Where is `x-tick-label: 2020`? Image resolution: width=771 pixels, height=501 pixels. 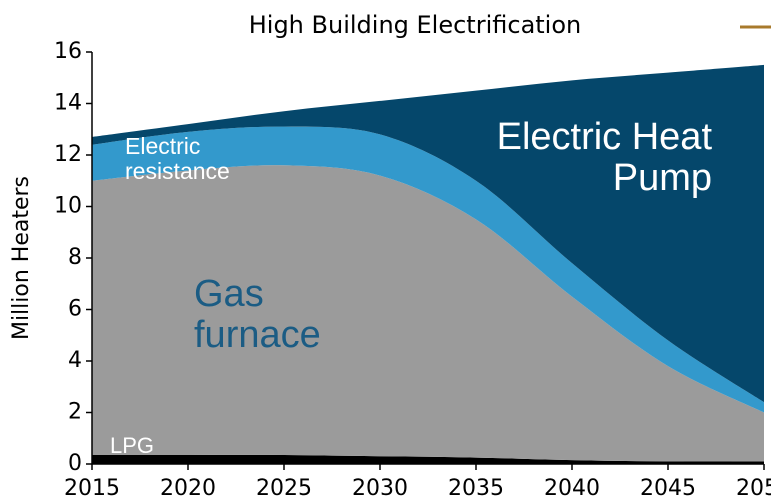 x-tick-label: 2020 is located at coordinates (188, 488).